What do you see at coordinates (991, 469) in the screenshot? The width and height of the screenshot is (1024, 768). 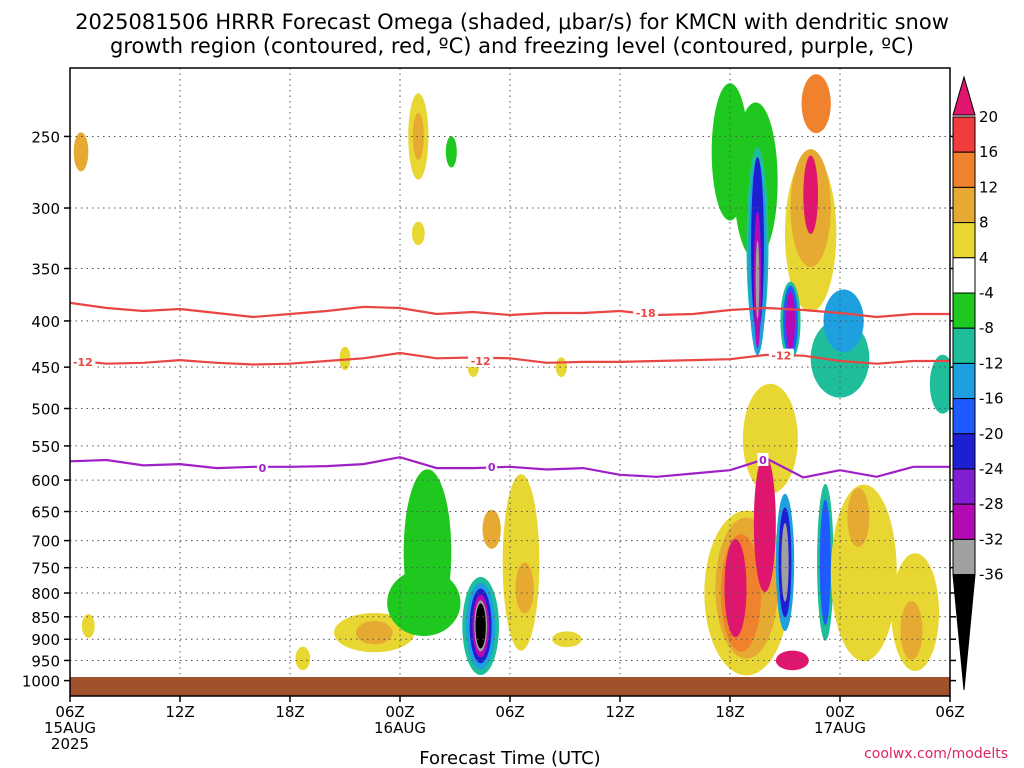 I see `colorbar-label: -24` at bounding box center [991, 469].